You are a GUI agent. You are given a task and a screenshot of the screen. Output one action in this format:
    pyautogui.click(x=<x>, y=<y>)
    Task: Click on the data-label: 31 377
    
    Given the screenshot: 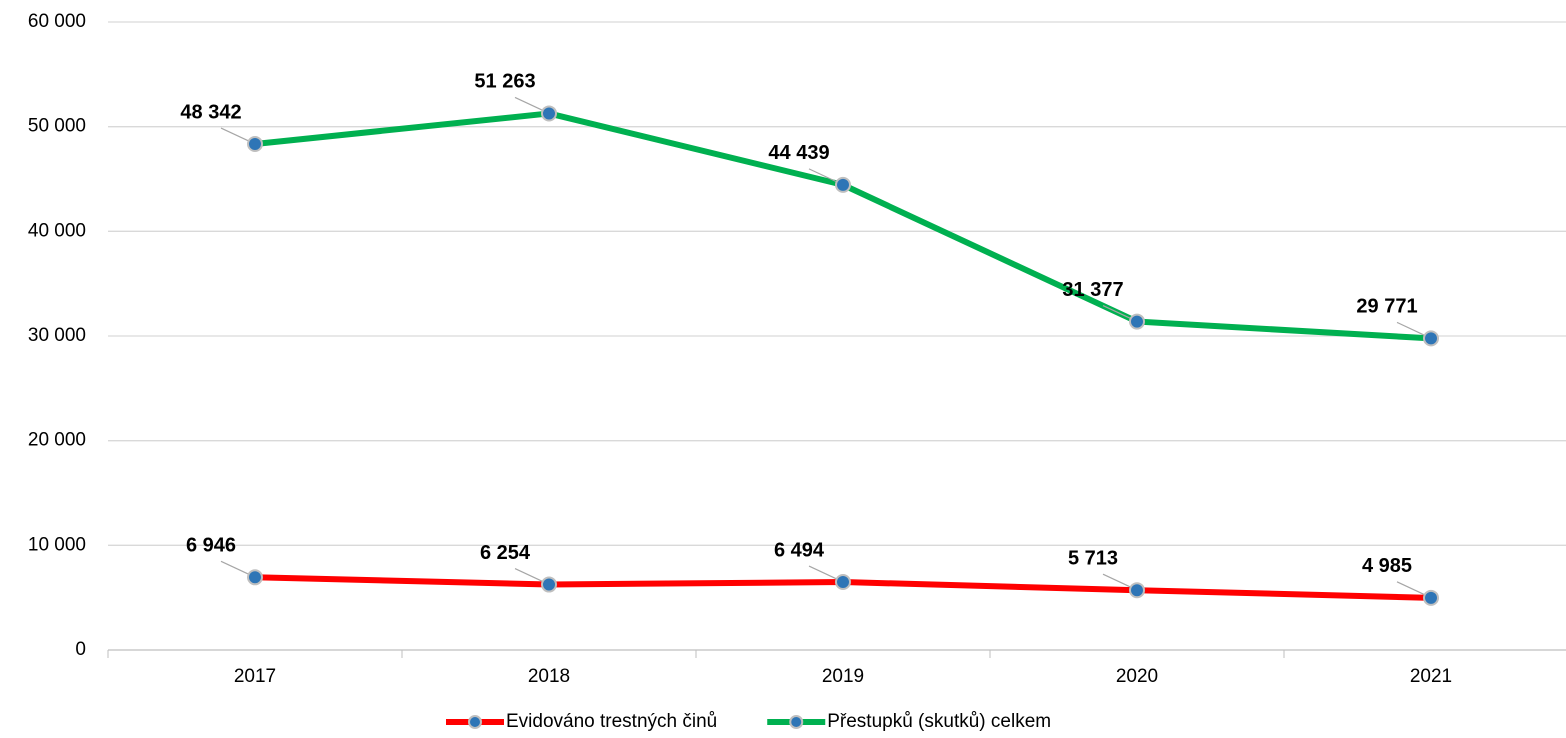 What is the action you would take?
    pyautogui.click(x=1092, y=290)
    